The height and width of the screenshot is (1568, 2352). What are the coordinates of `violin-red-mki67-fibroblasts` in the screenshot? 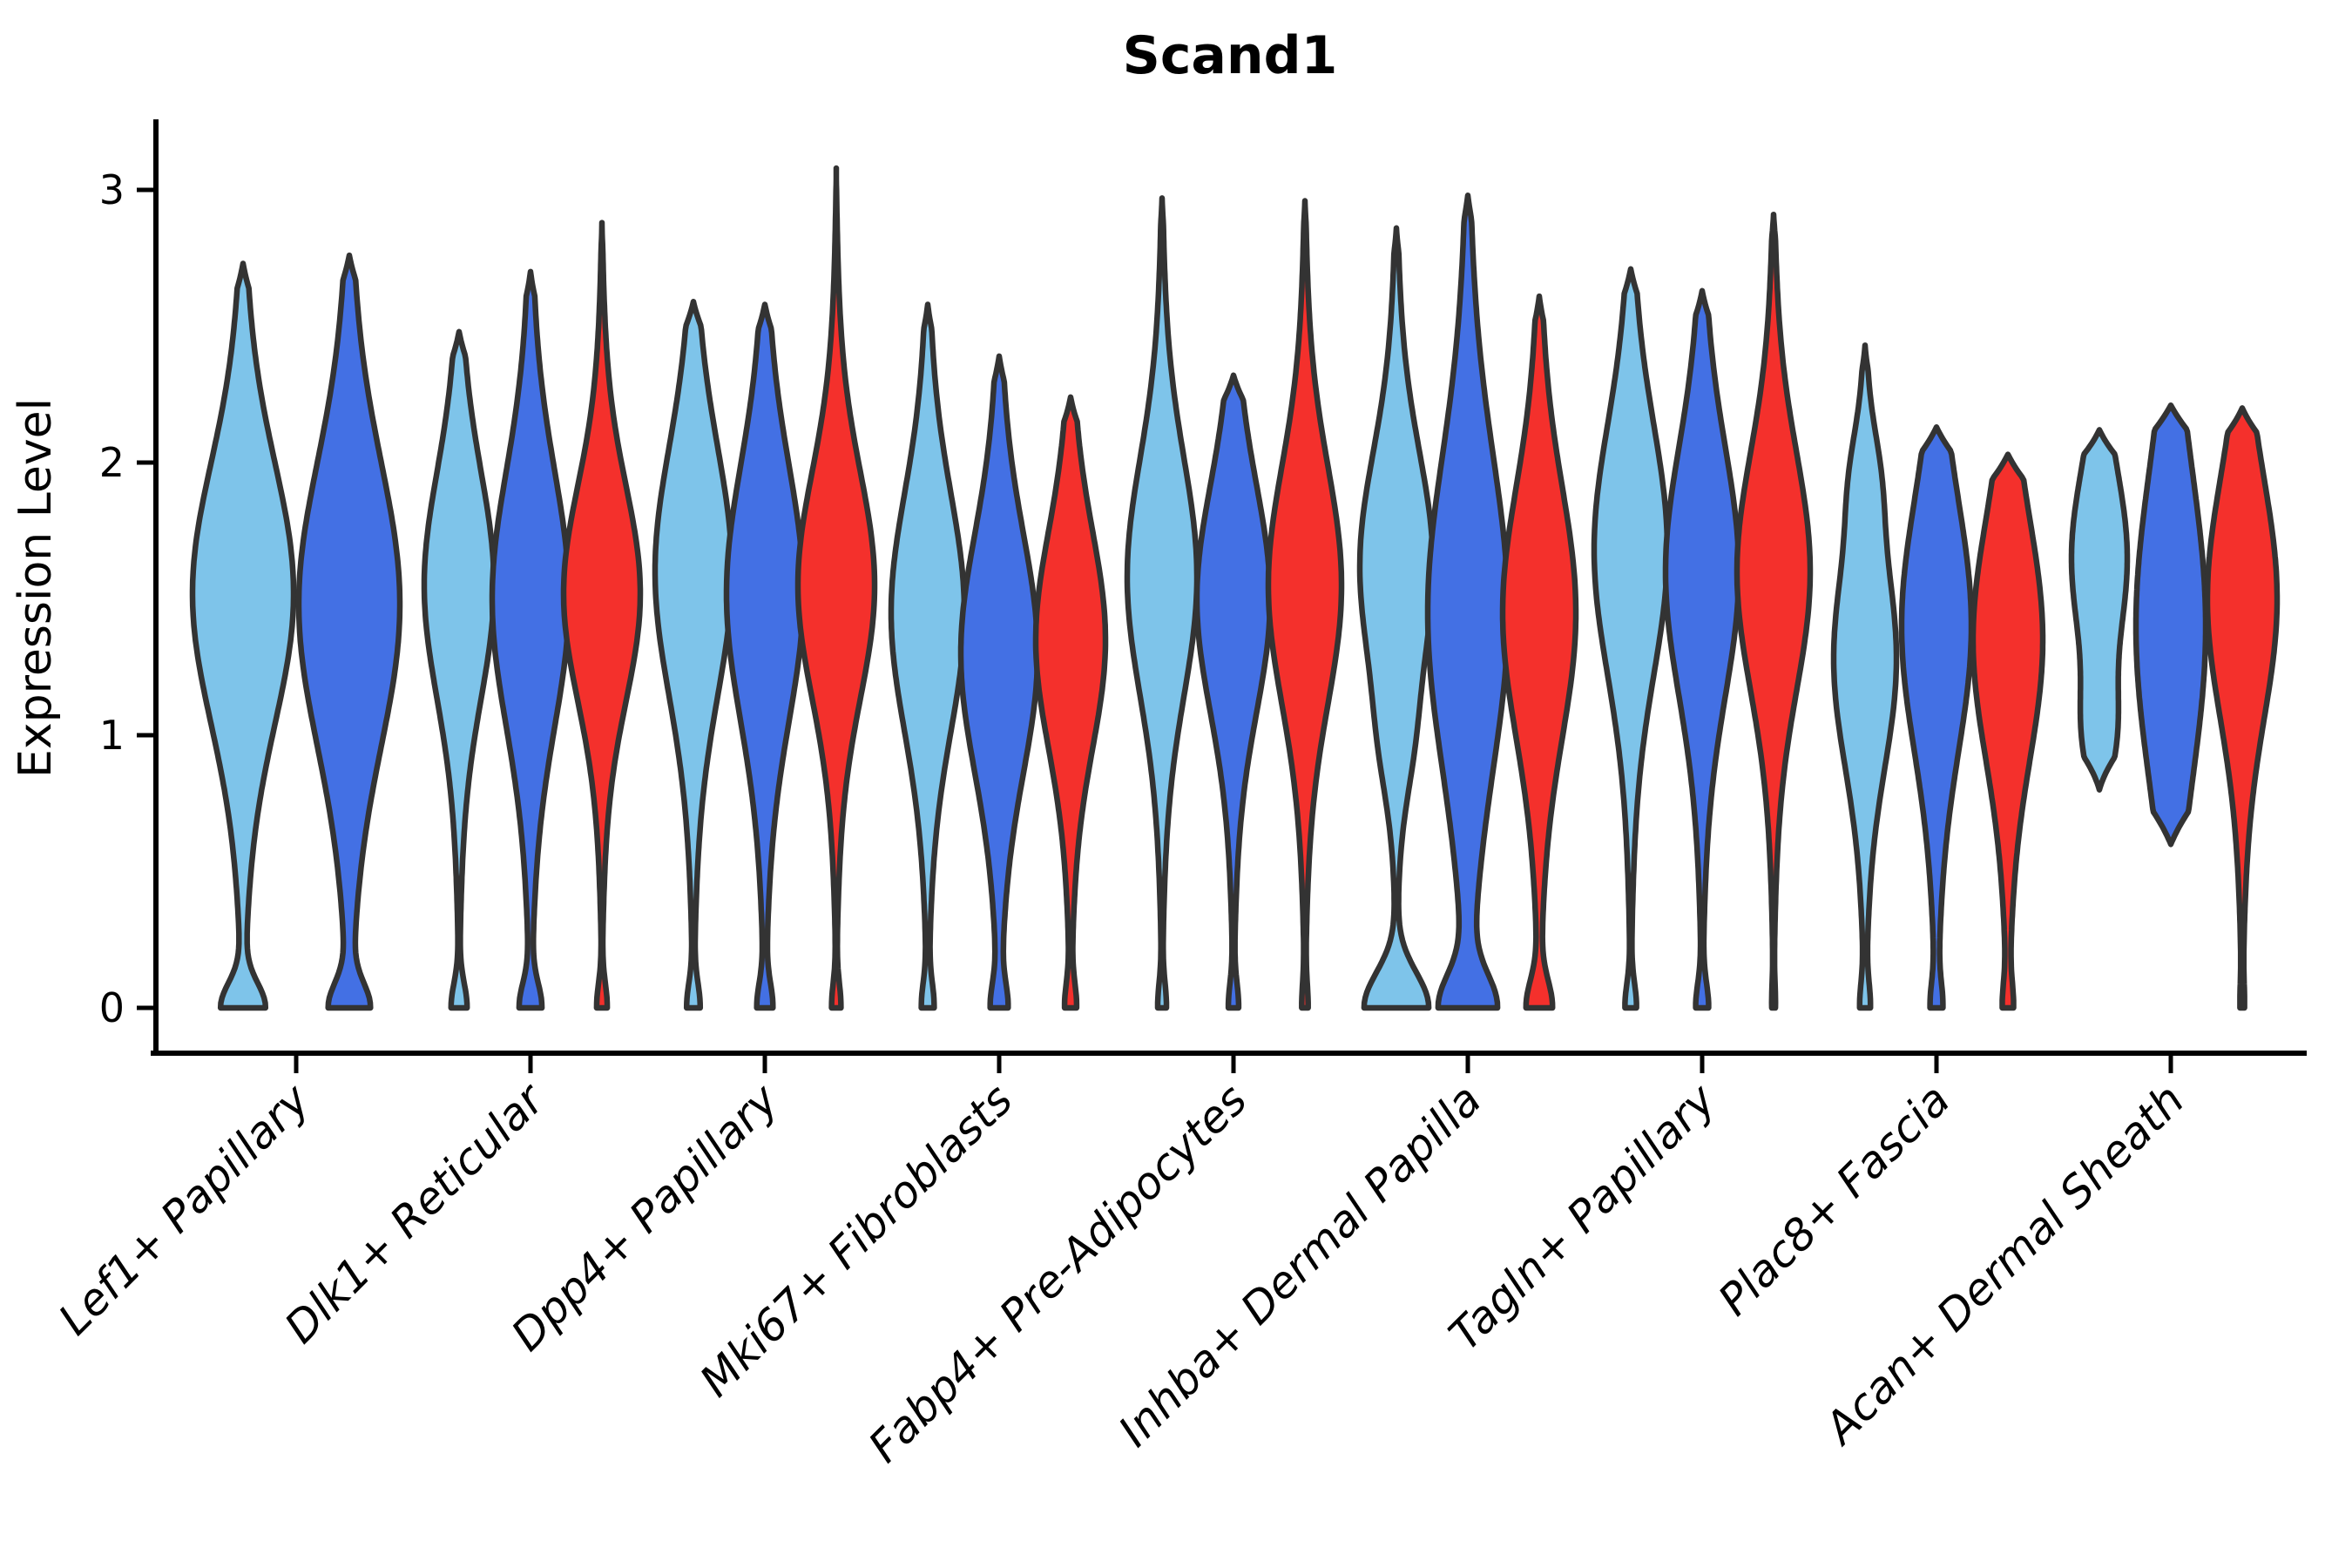 It's located at (1070, 702).